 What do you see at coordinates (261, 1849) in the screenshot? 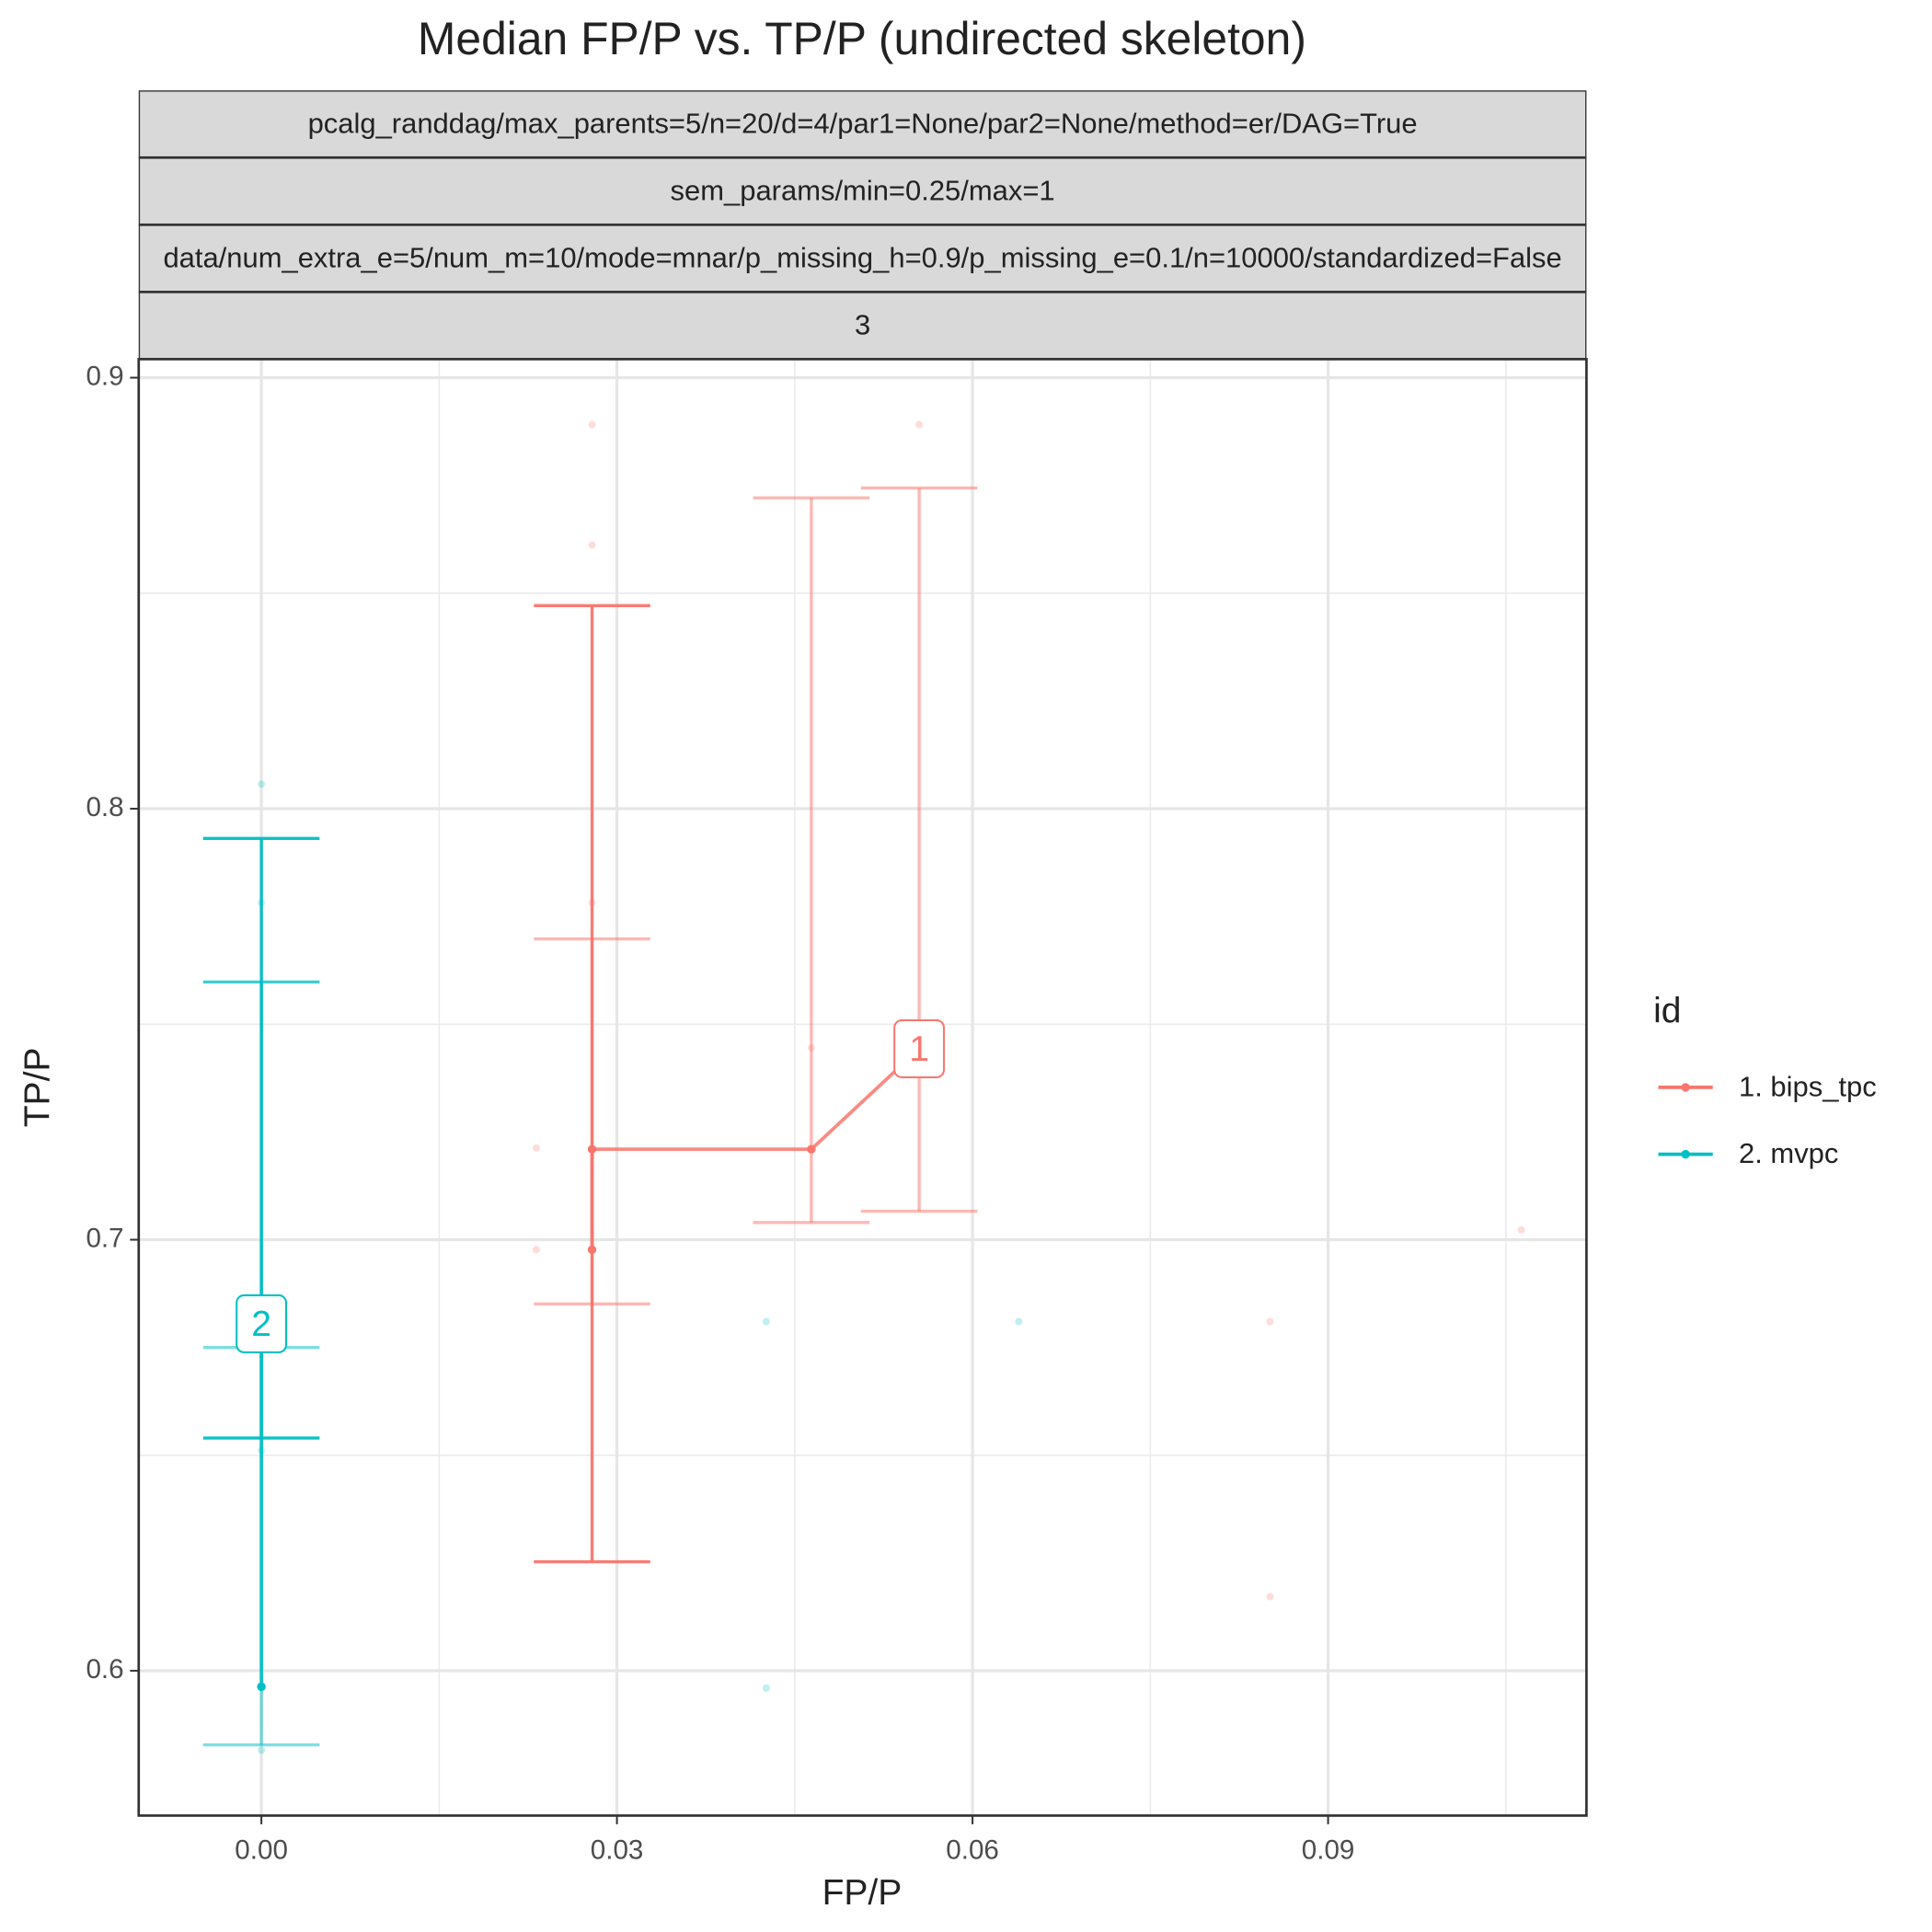
I see `x-tick-label: 0.00` at bounding box center [261, 1849].